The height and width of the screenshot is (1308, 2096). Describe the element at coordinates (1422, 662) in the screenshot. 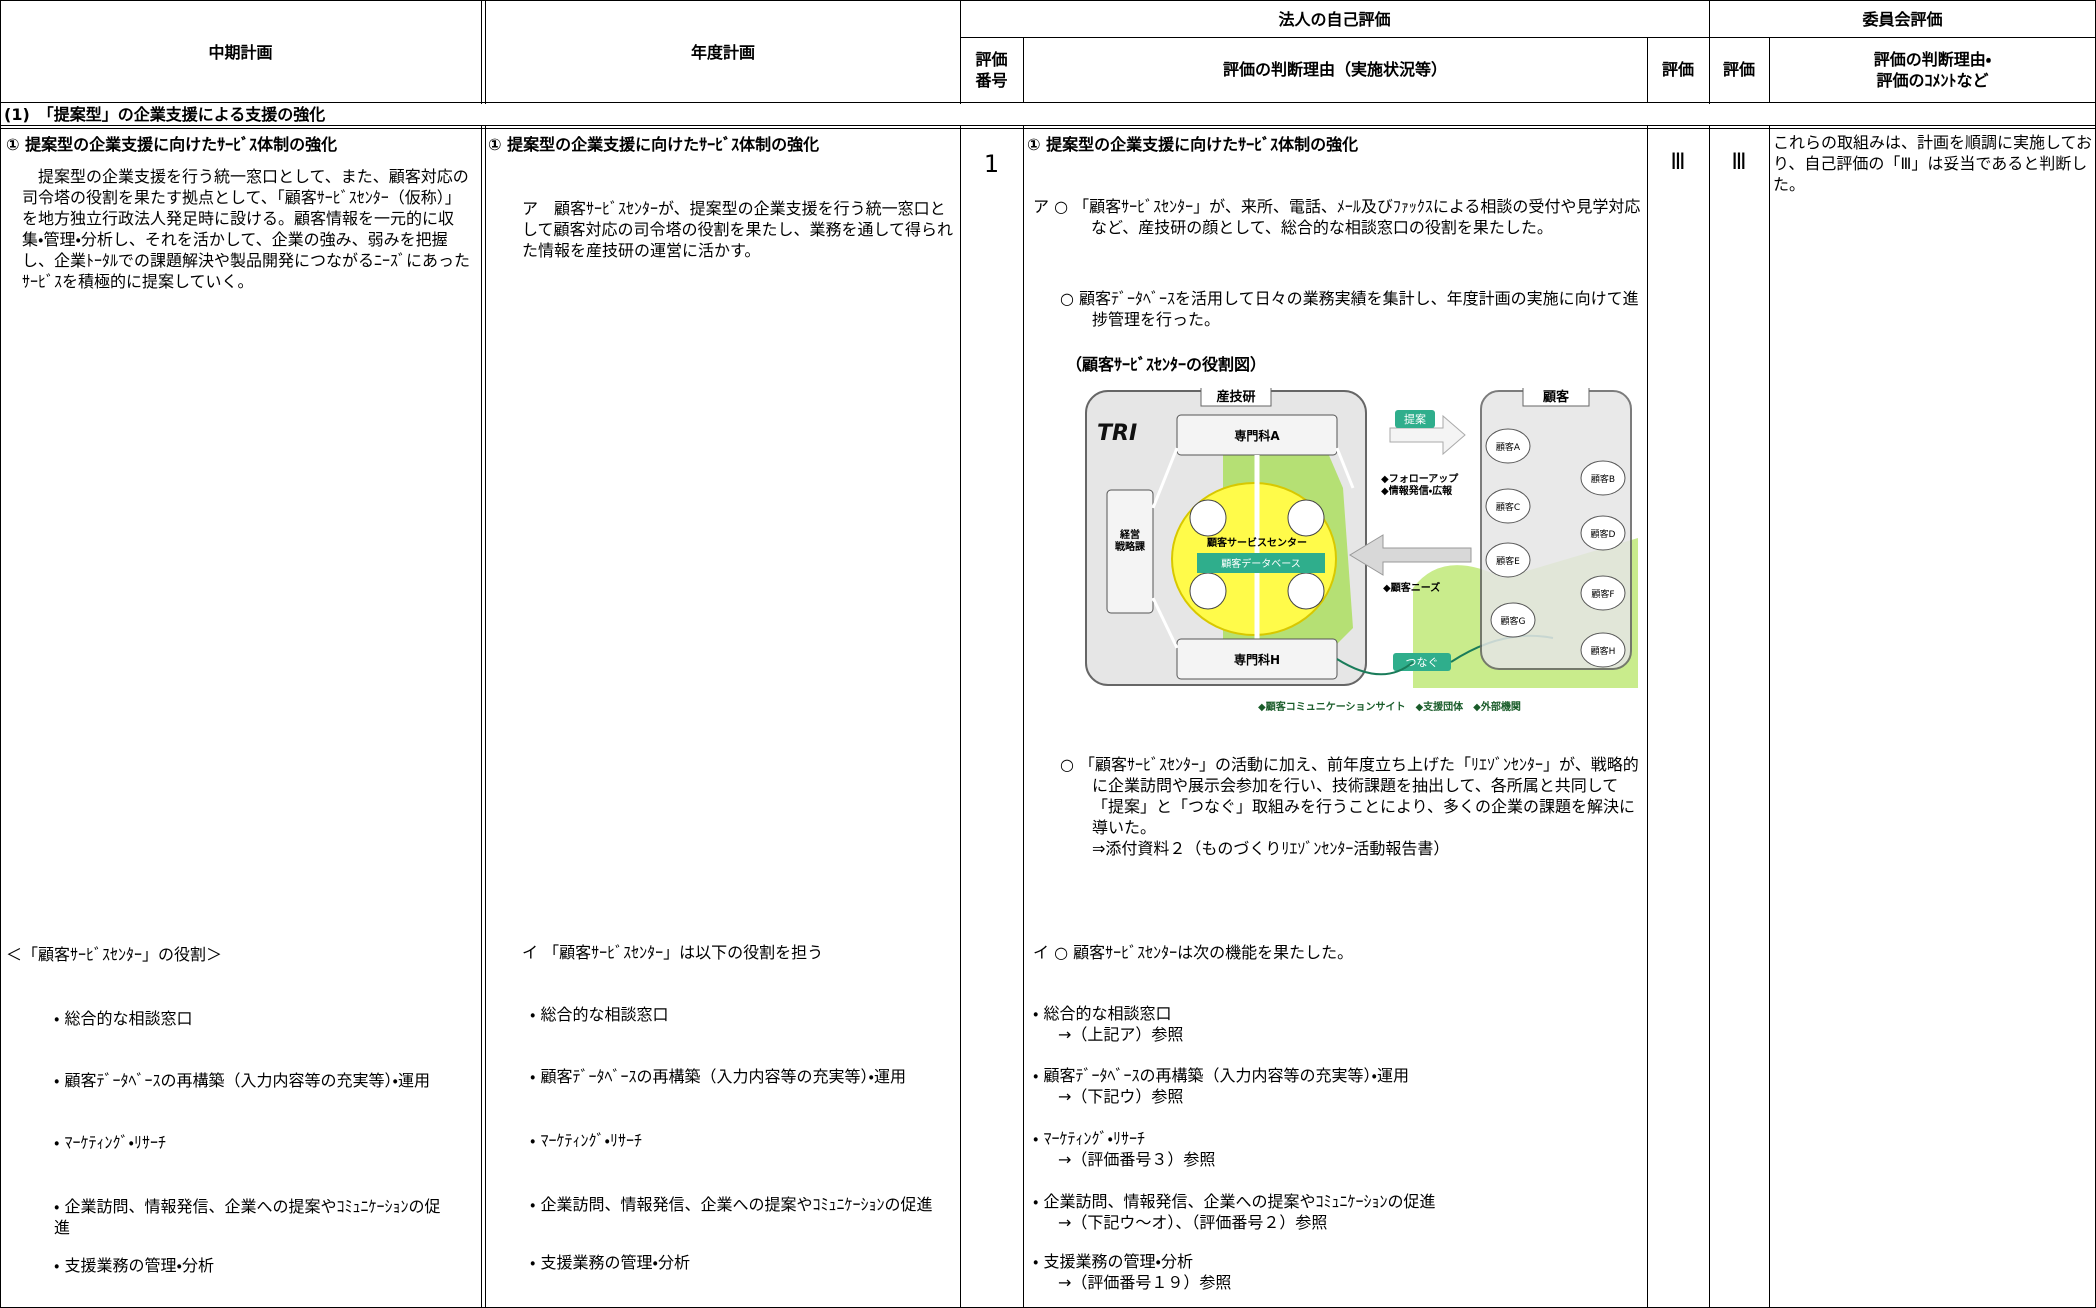

I see `diagram-label: つなぐ` at that location.